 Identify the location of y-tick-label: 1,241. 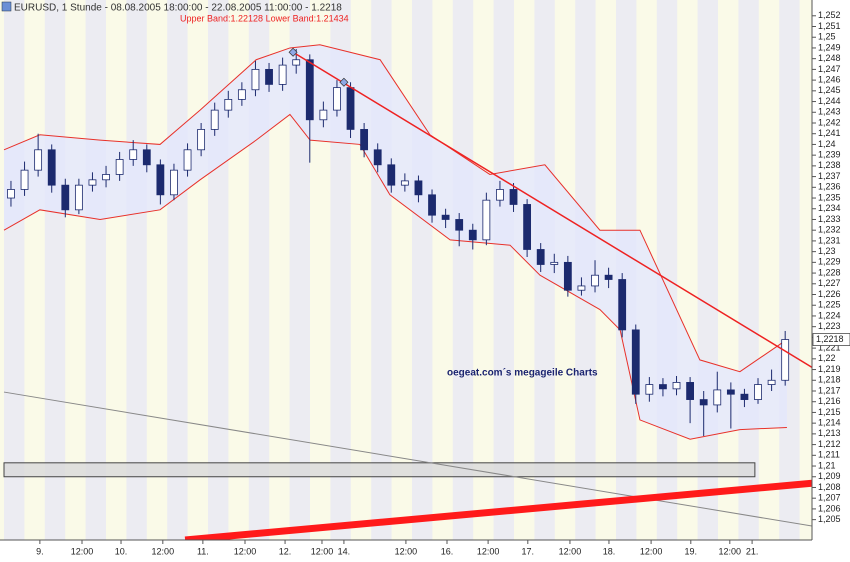
(829, 133).